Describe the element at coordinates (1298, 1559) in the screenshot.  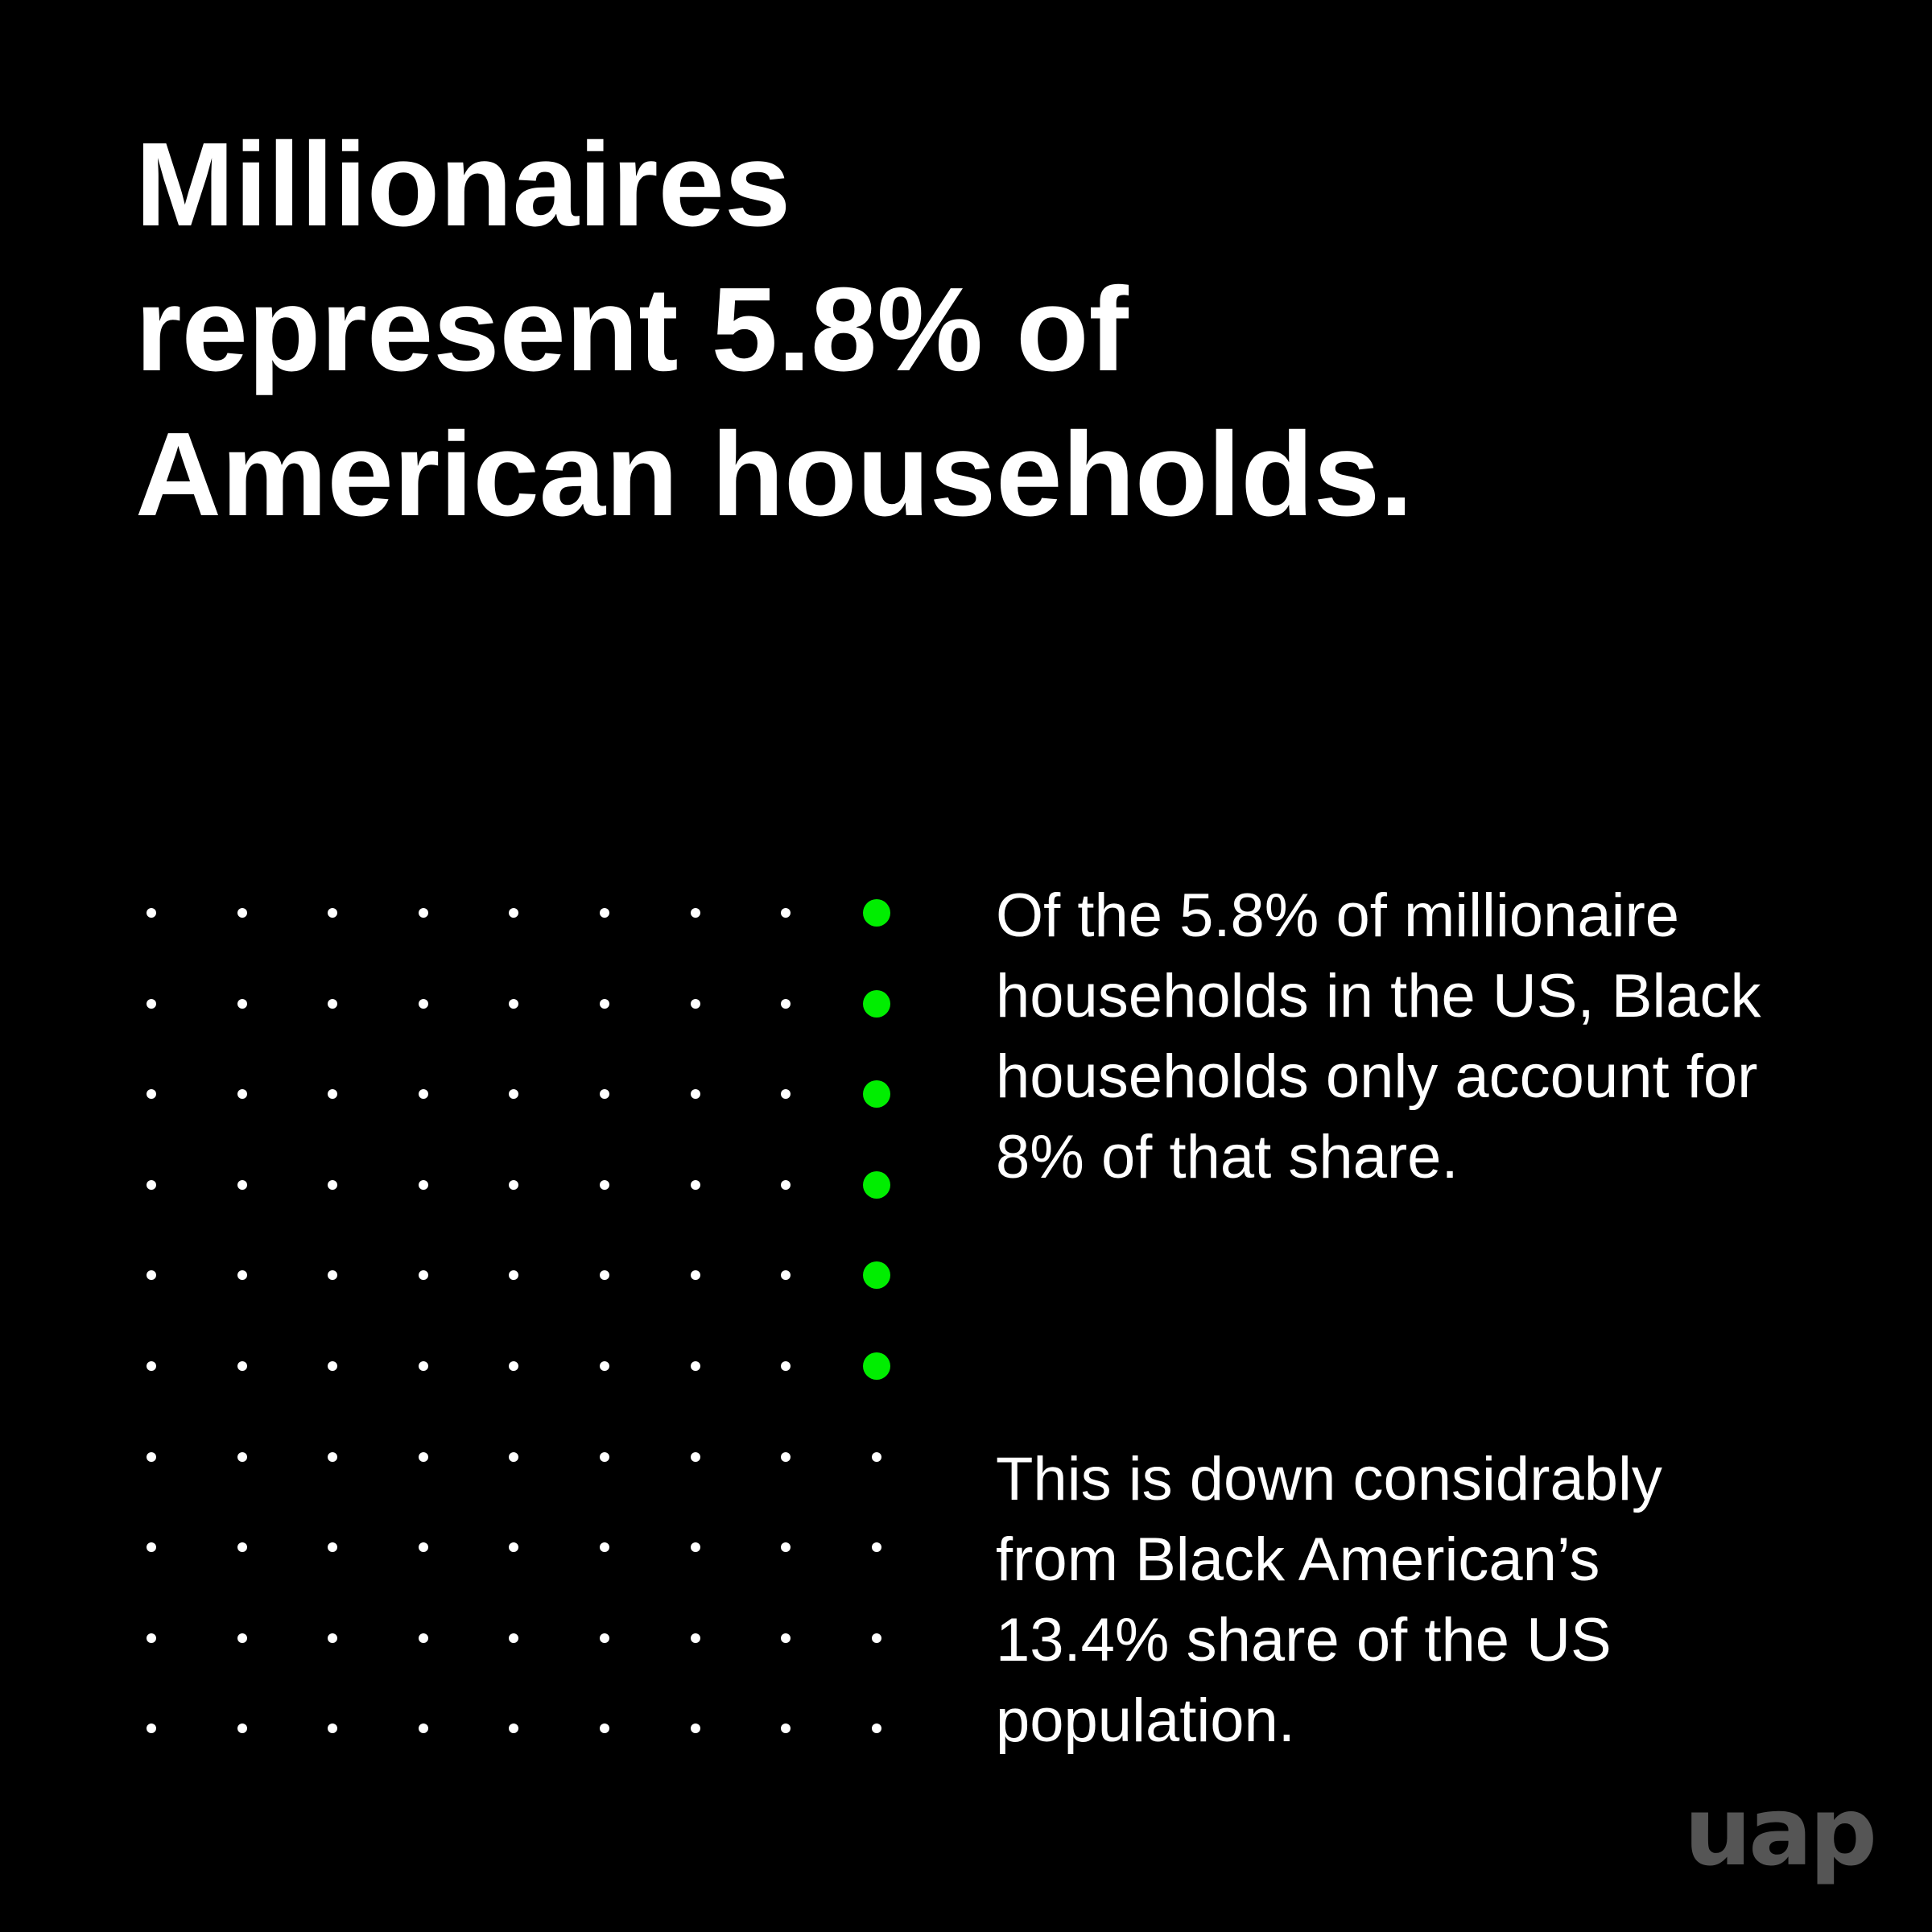
I see `paragraph-2-line-2: from Black American’s` at that location.